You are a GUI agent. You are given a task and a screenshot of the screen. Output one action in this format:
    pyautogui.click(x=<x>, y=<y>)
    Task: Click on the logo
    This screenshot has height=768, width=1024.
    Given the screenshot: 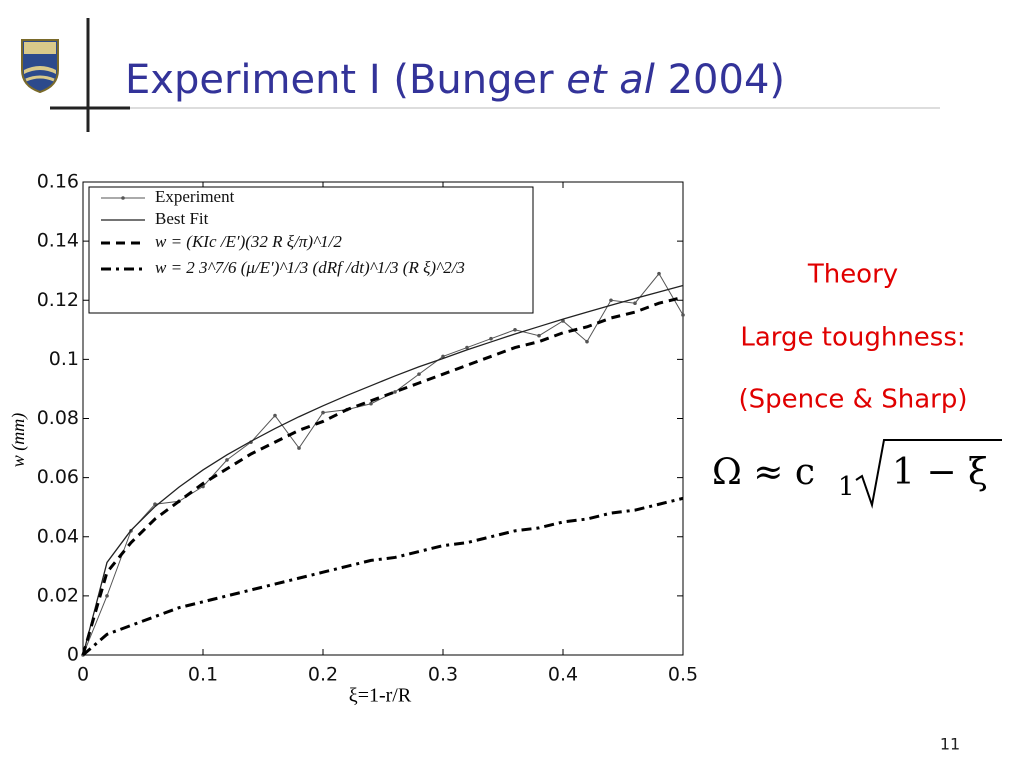 What is the action you would take?
    pyautogui.click(x=40, y=66)
    